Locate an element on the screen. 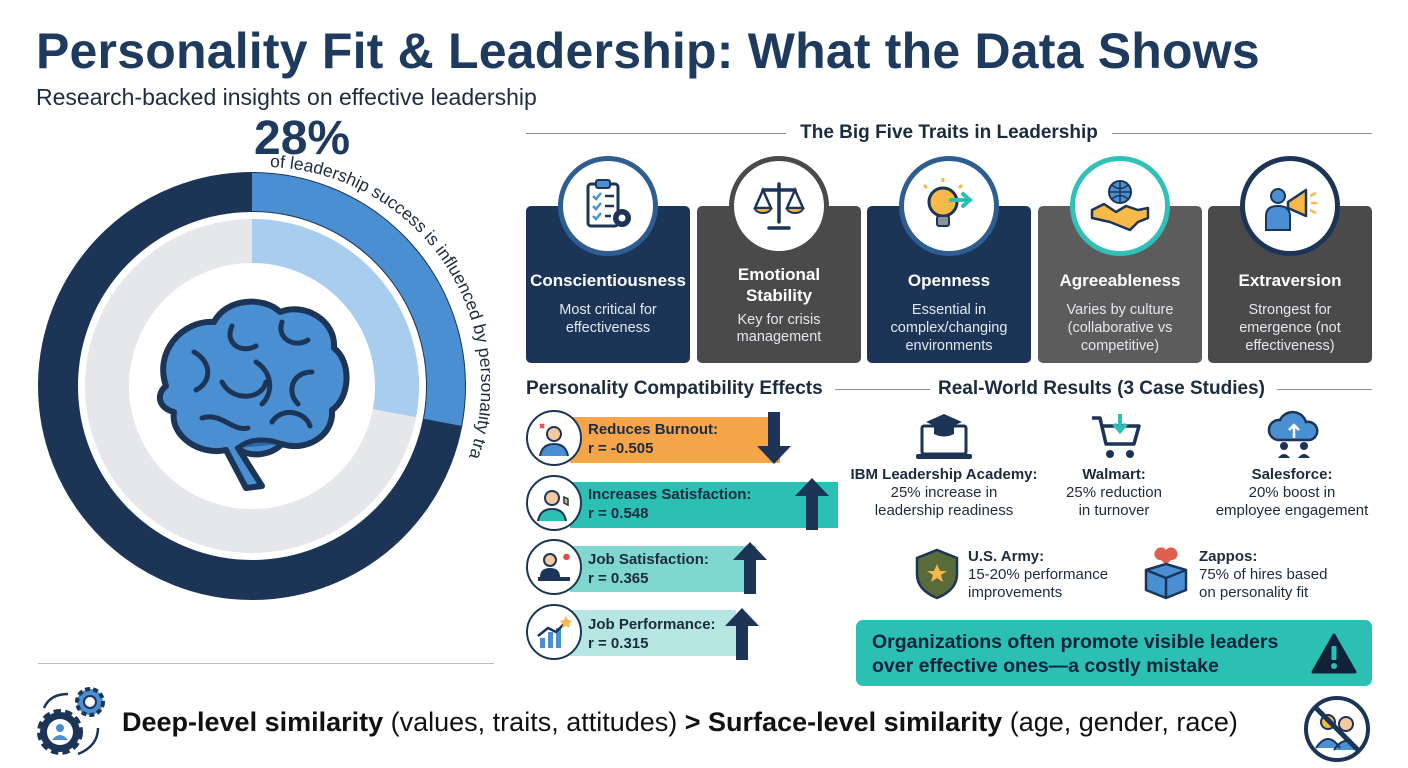 This screenshot has height=768, width=1408. case-walmart: Walmart: 25% reduction in turnover is located at coordinates (1114, 493).